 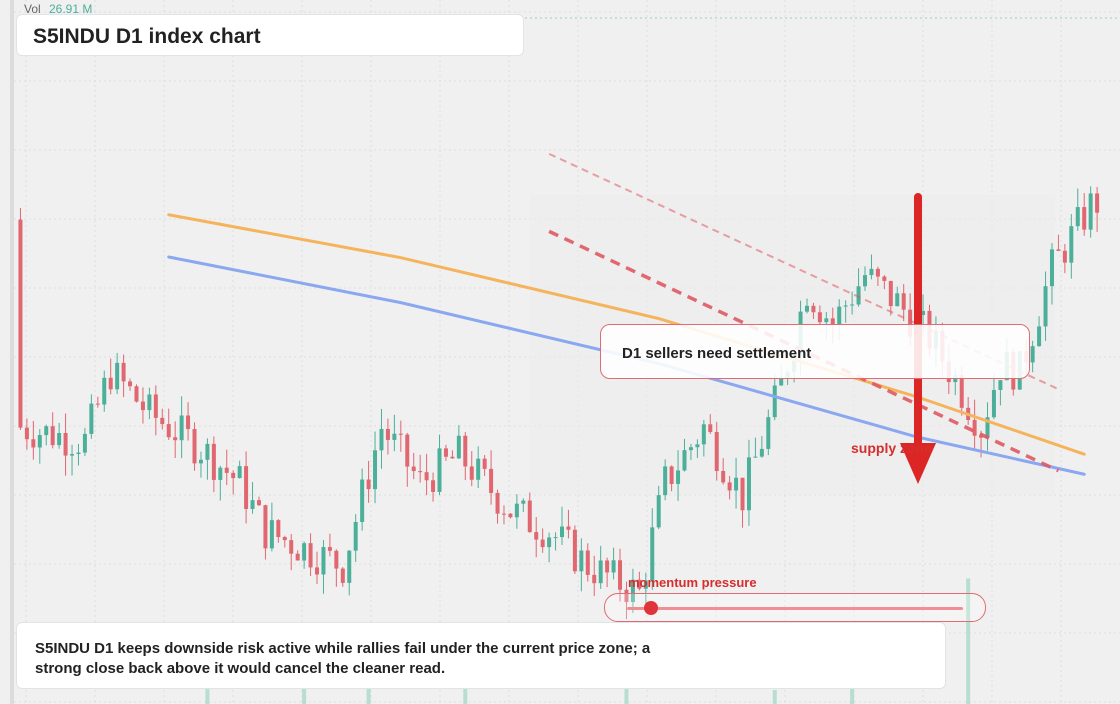 I want to click on volume-label: Vol, so click(x=32, y=9).